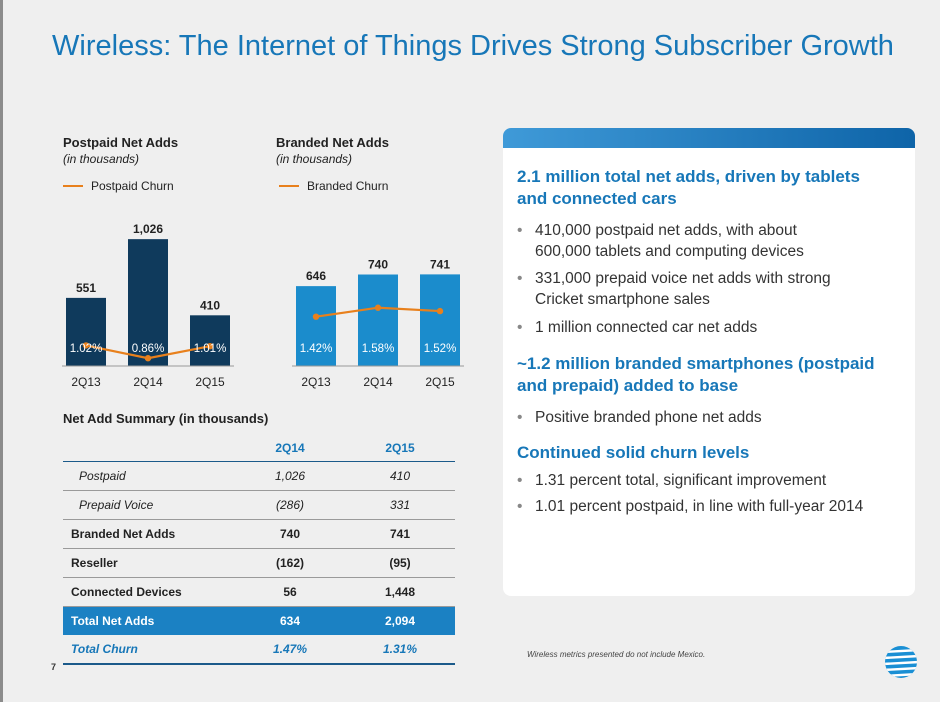 The width and height of the screenshot is (948, 702). What do you see at coordinates (166, 418) in the screenshot?
I see `summary-title: Net Add Summary (in thousands)` at bounding box center [166, 418].